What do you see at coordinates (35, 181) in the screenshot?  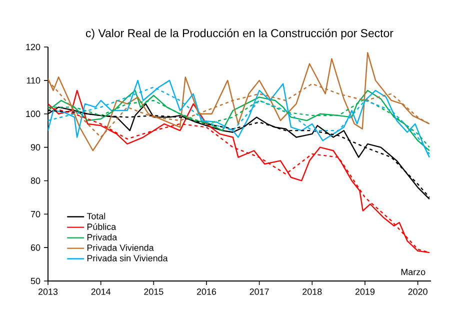 I see `y-tick-label: 80` at bounding box center [35, 181].